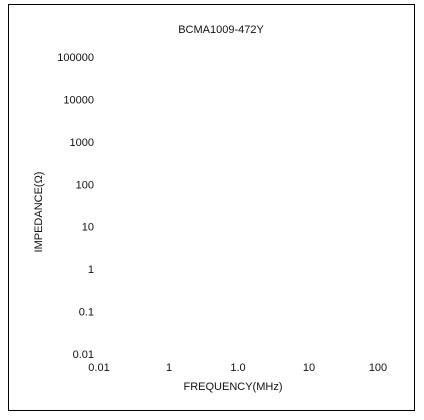  Describe the element at coordinates (378, 368) in the screenshot. I see `x-tick-label: 100` at that location.